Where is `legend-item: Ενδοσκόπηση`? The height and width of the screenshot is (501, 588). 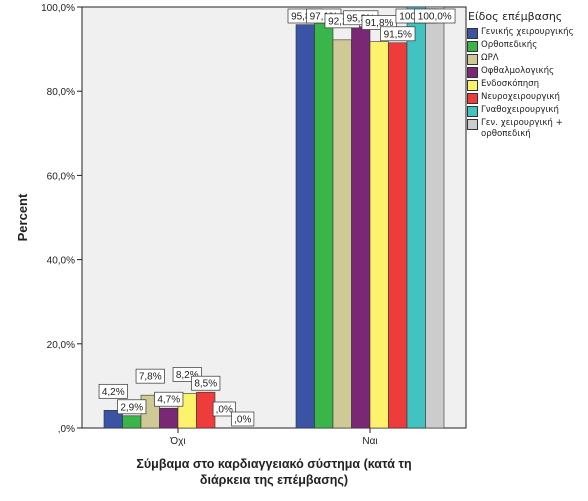
legend-item: Ενδοσκόπηση is located at coordinates (527, 85).